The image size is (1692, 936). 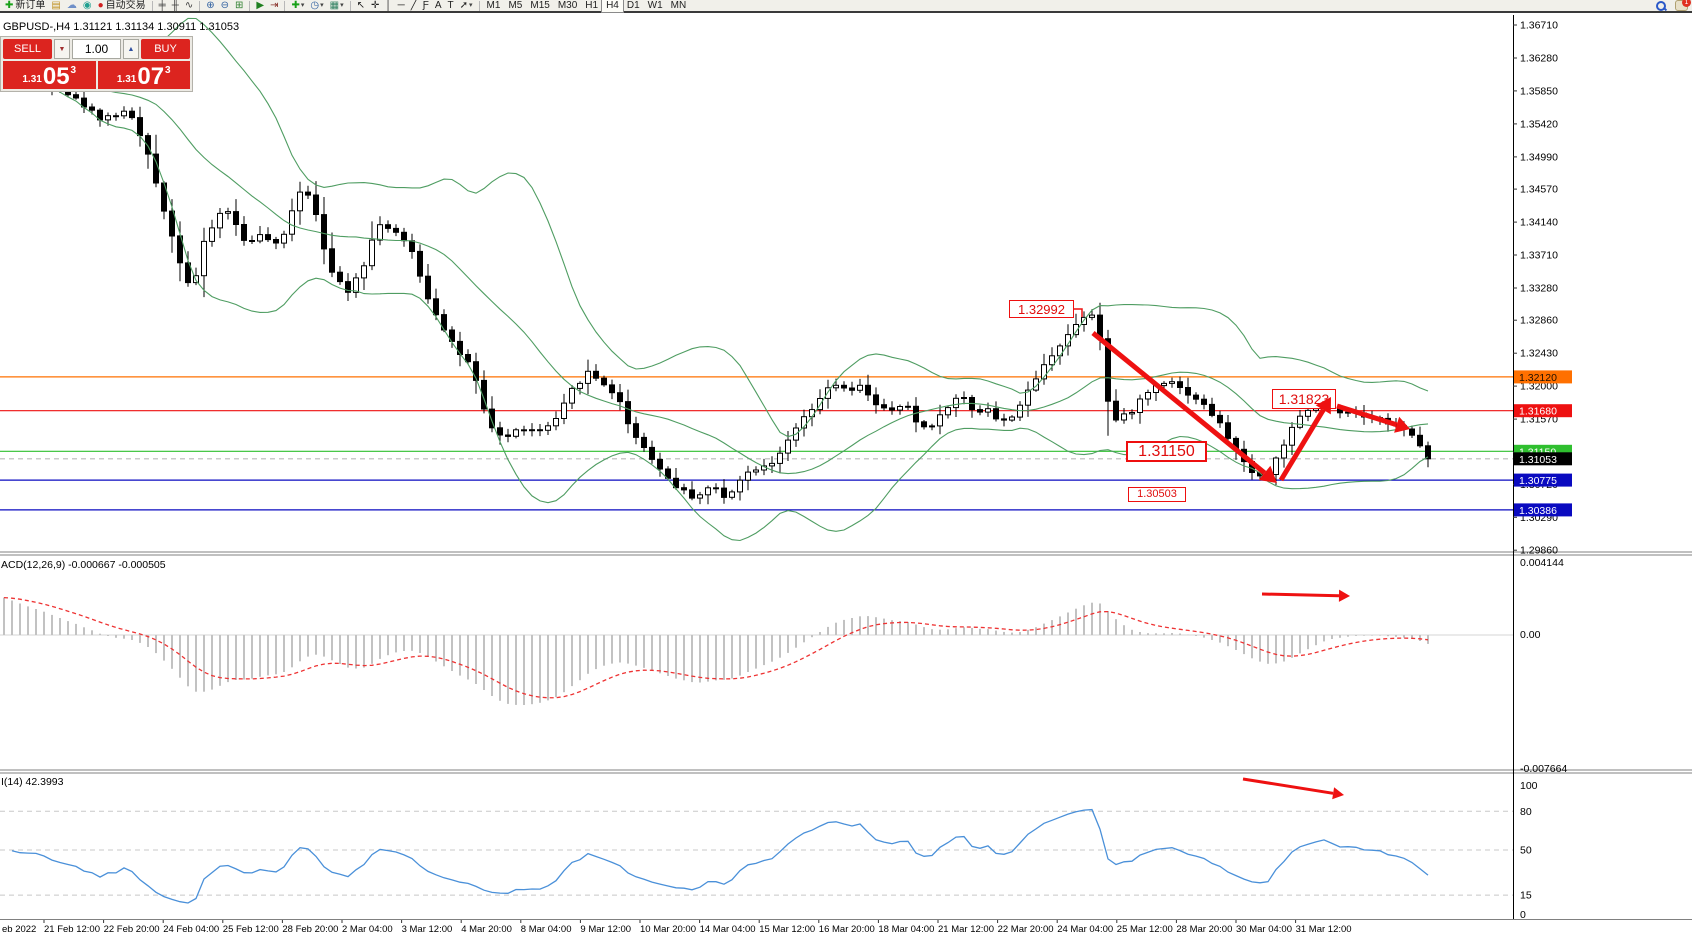 What do you see at coordinates (1539, 387) in the screenshot?
I see `svg-text: 1.32000` at bounding box center [1539, 387].